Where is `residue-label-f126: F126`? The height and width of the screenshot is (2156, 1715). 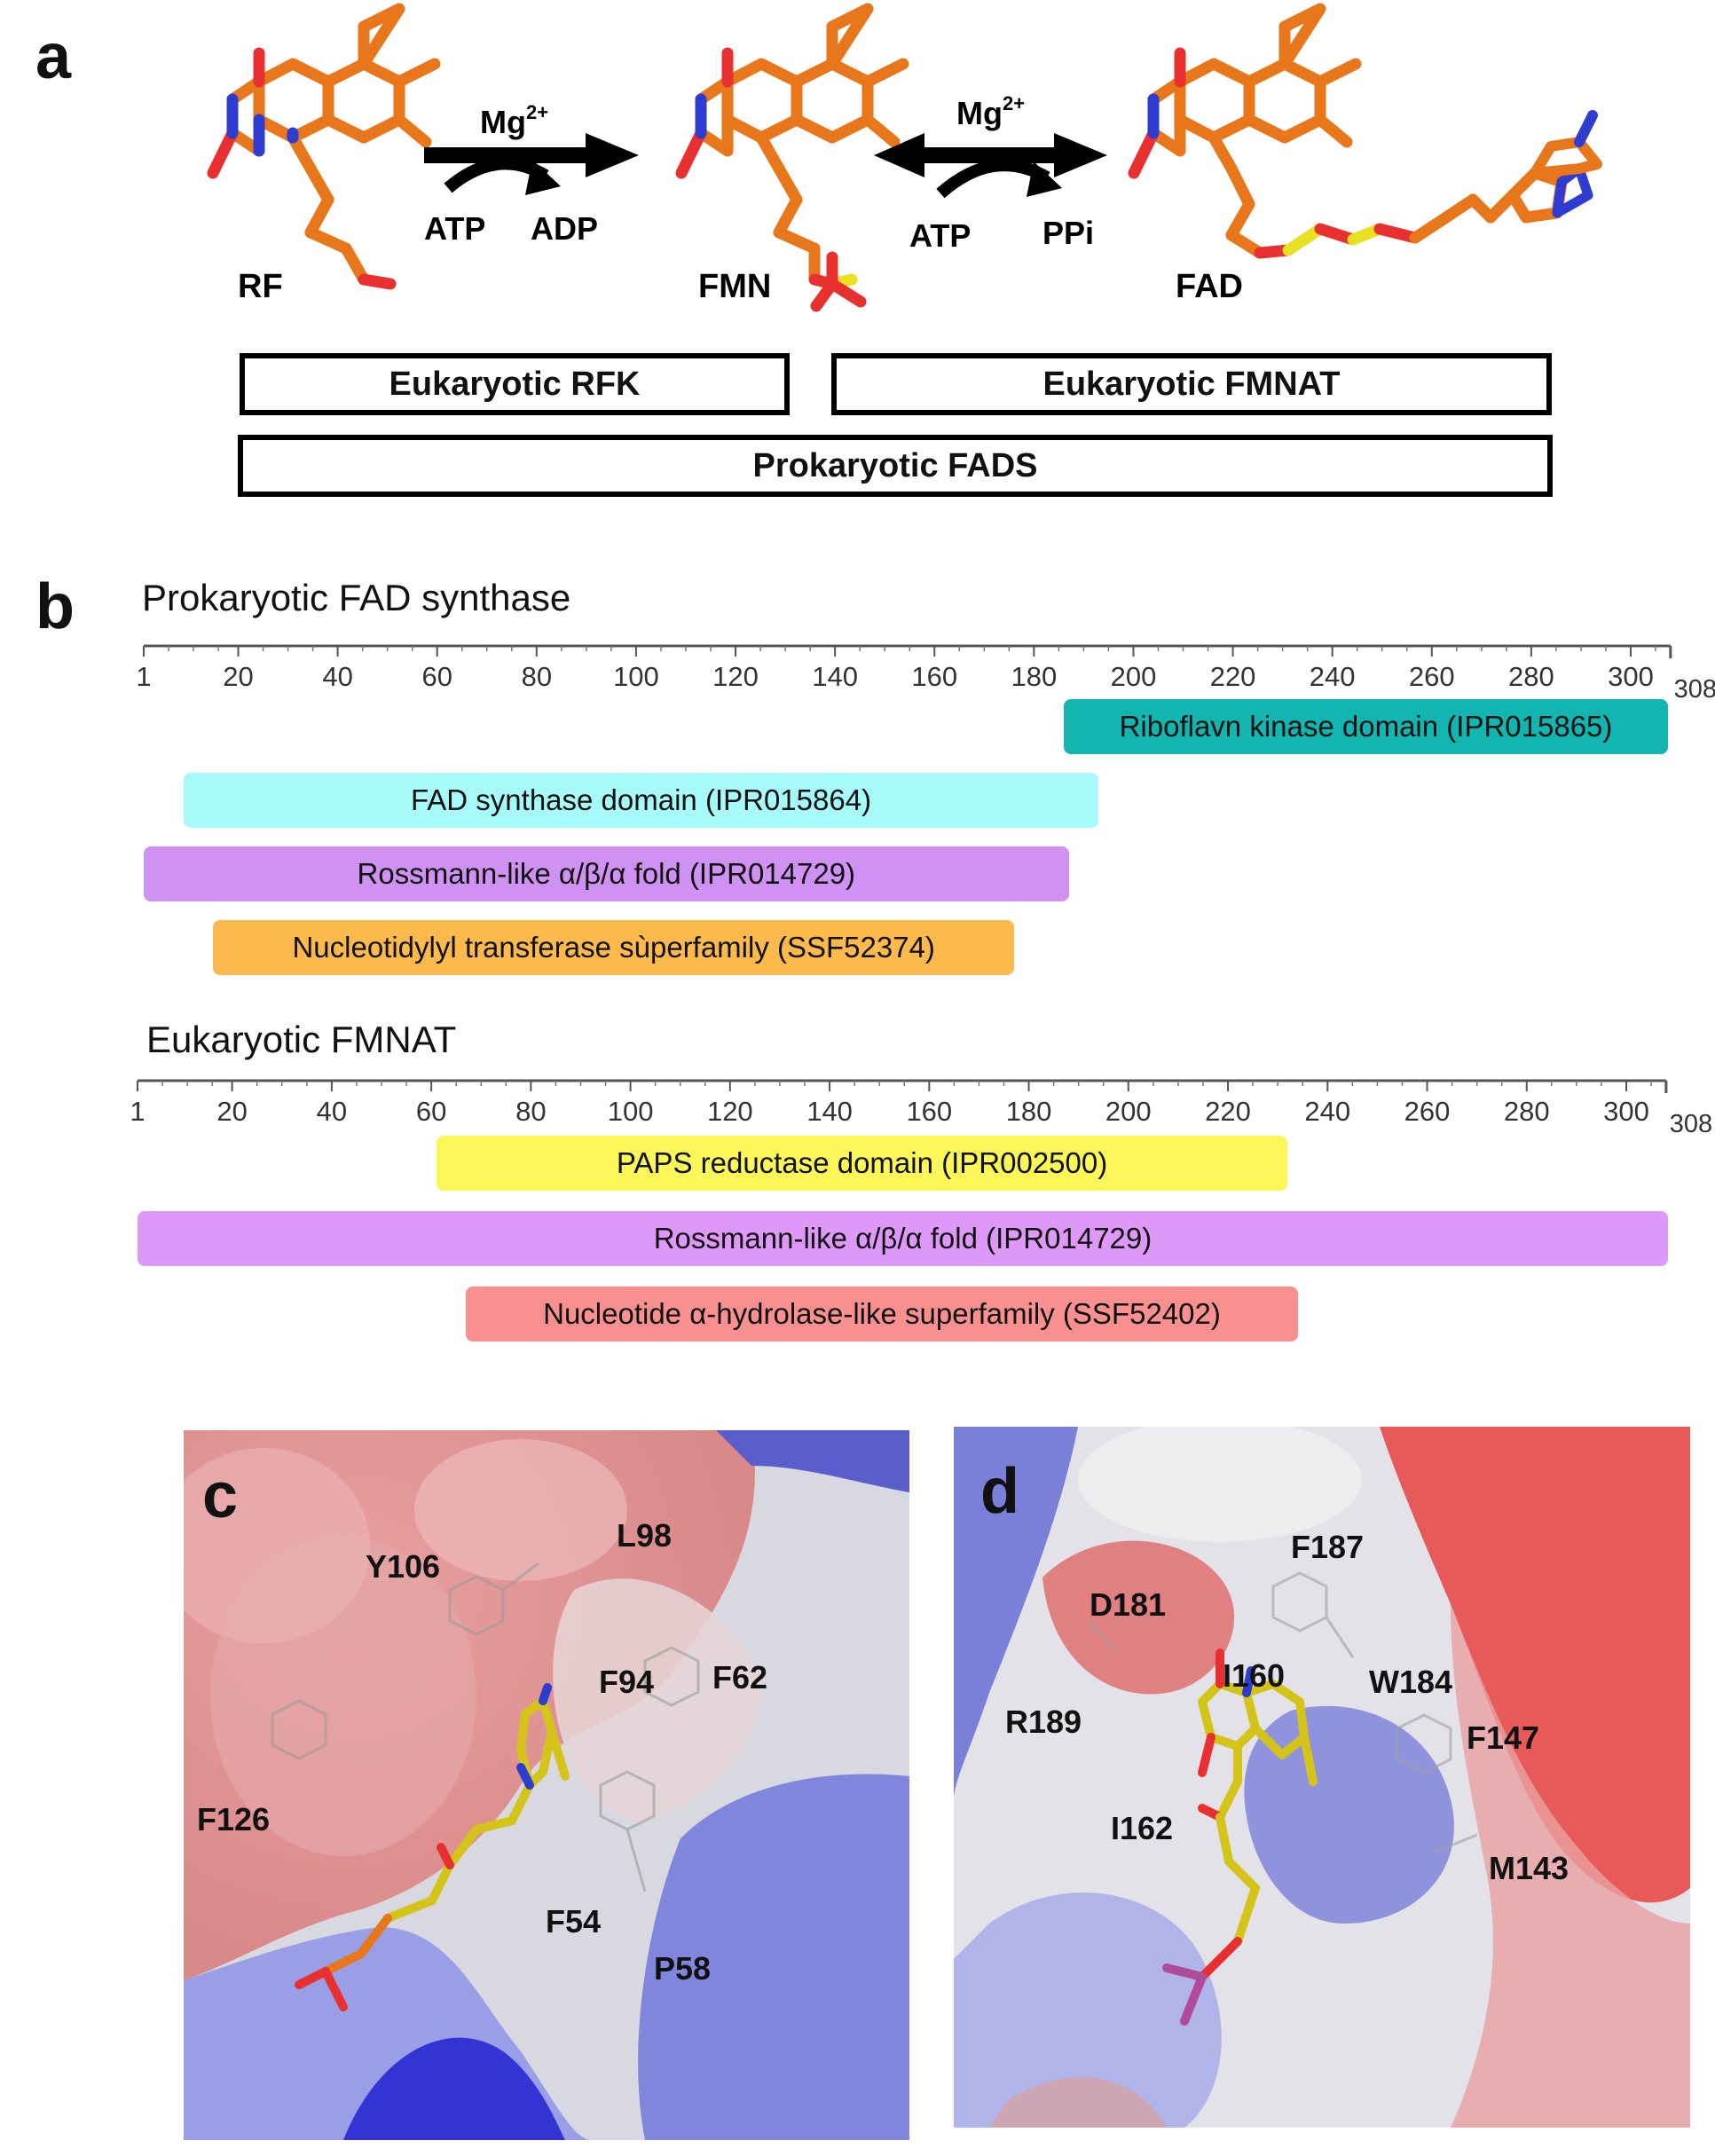 residue-label-f126: F126 is located at coordinates (234, 1819).